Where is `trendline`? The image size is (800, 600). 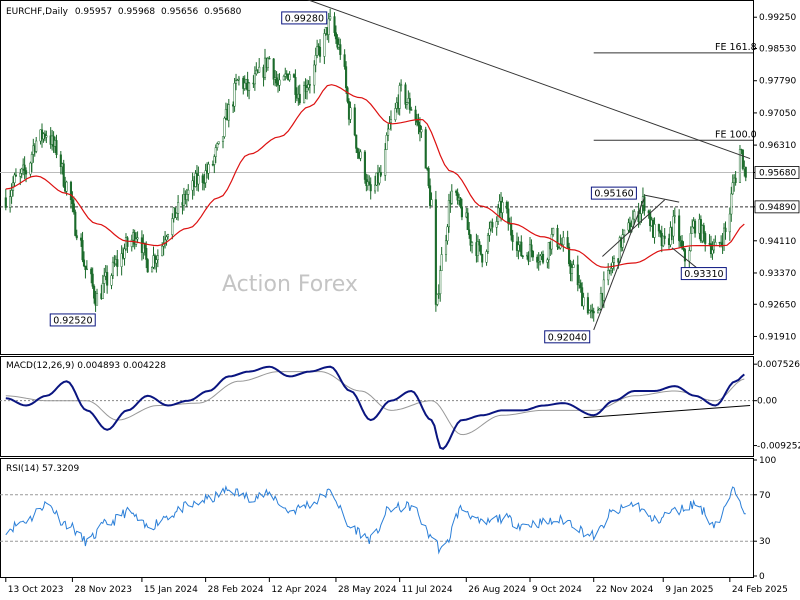
trendline is located at coordinates (529, 80).